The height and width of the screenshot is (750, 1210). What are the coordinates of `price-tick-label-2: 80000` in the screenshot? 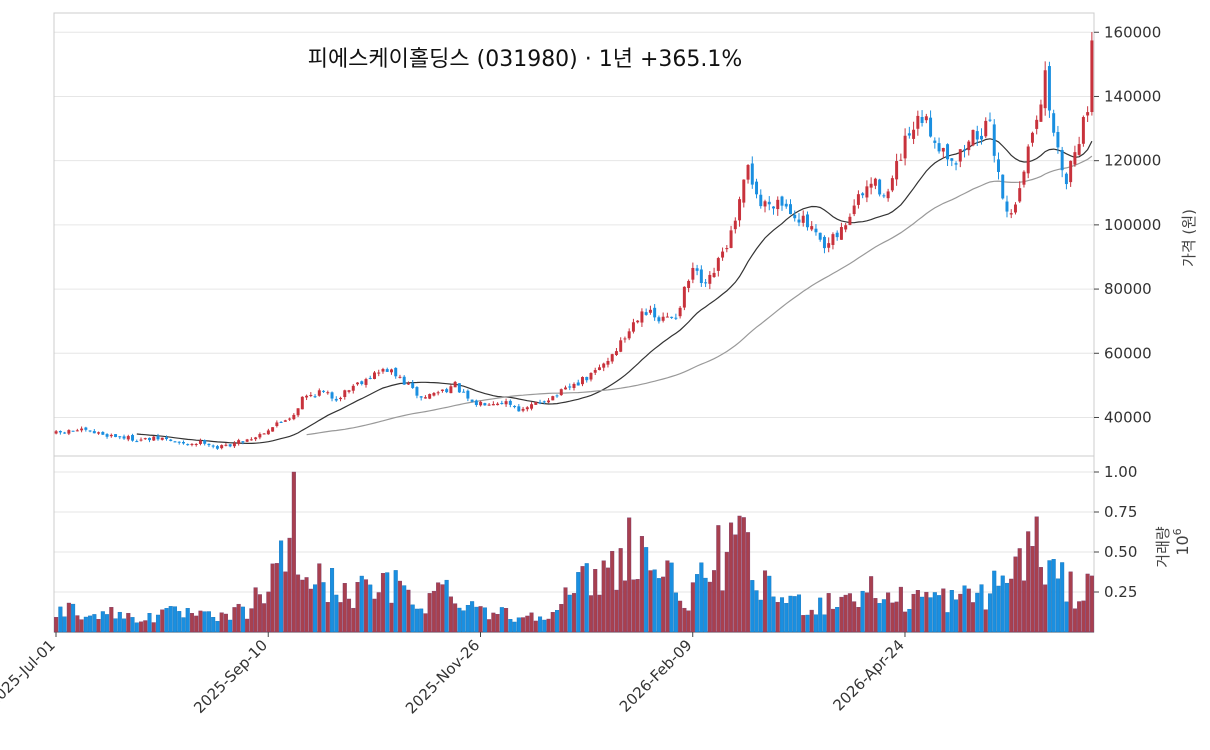 It's located at (1128, 289).